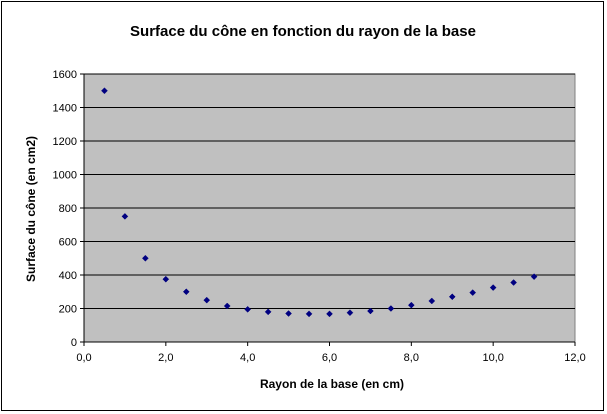 Image resolution: width=607 pixels, height=414 pixels. Describe the element at coordinates (247, 358) in the screenshot. I see `x-tick-label-2: 4,0` at that location.